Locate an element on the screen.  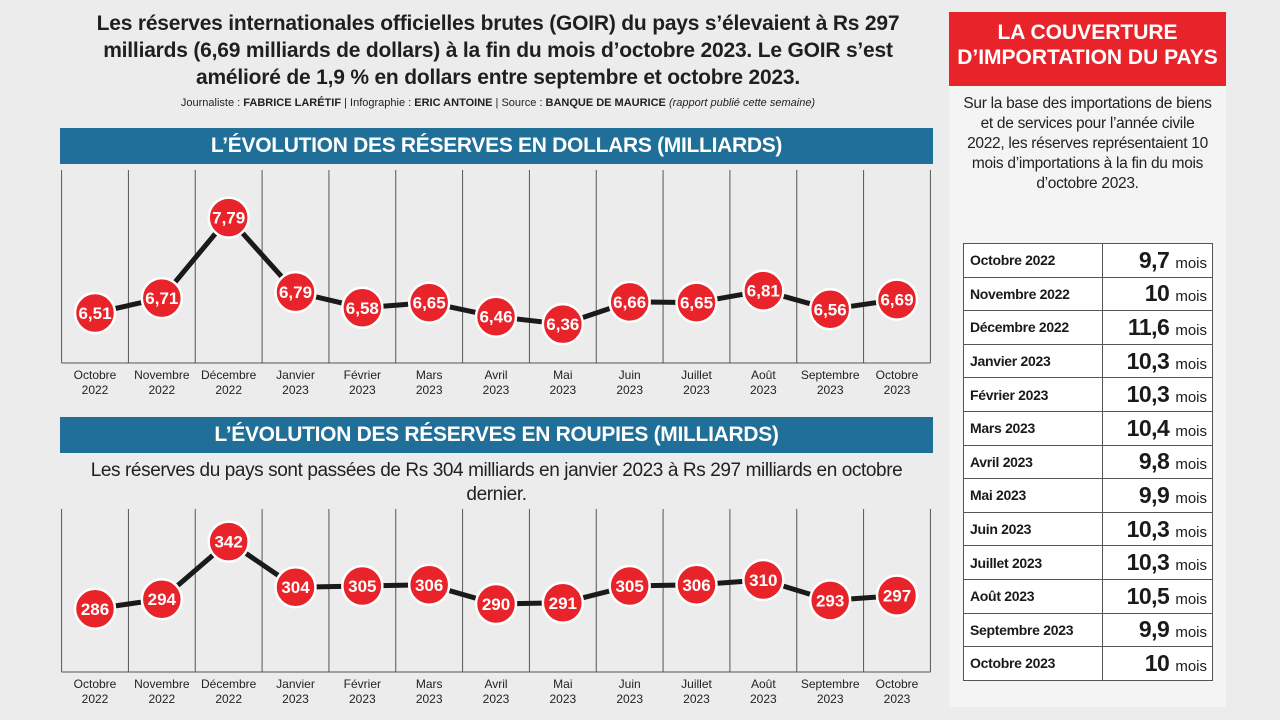
import-value-cell: 10,5 mois is located at coordinates (1157, 596).